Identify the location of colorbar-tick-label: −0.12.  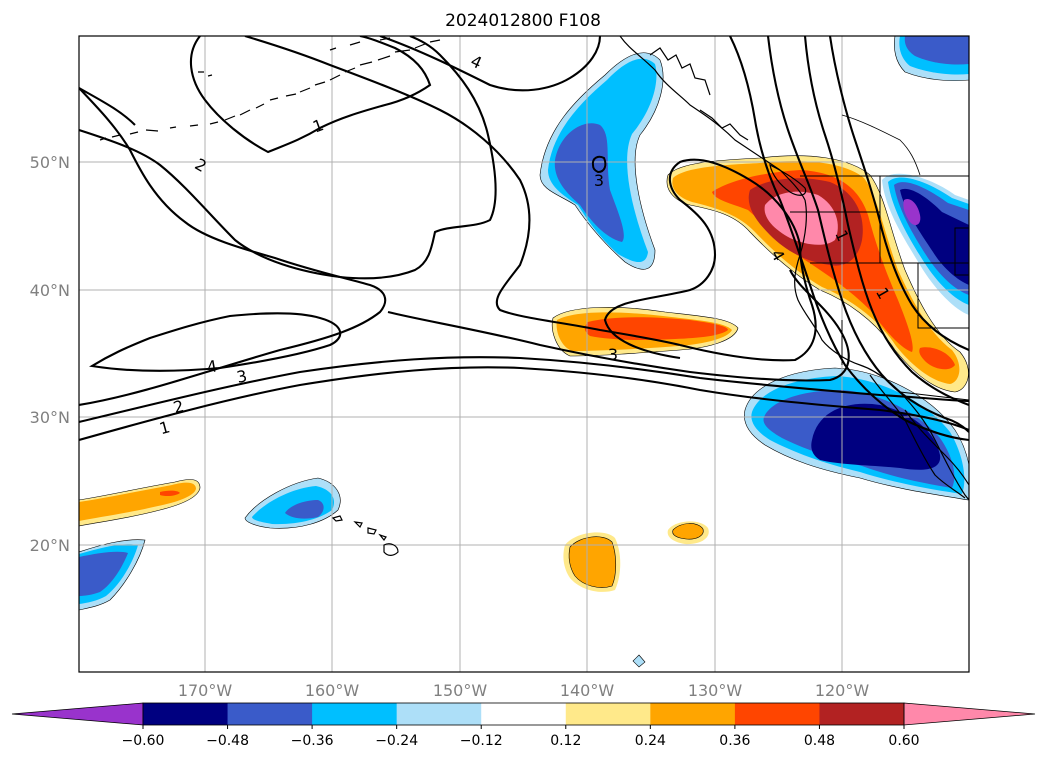
(481, 741).